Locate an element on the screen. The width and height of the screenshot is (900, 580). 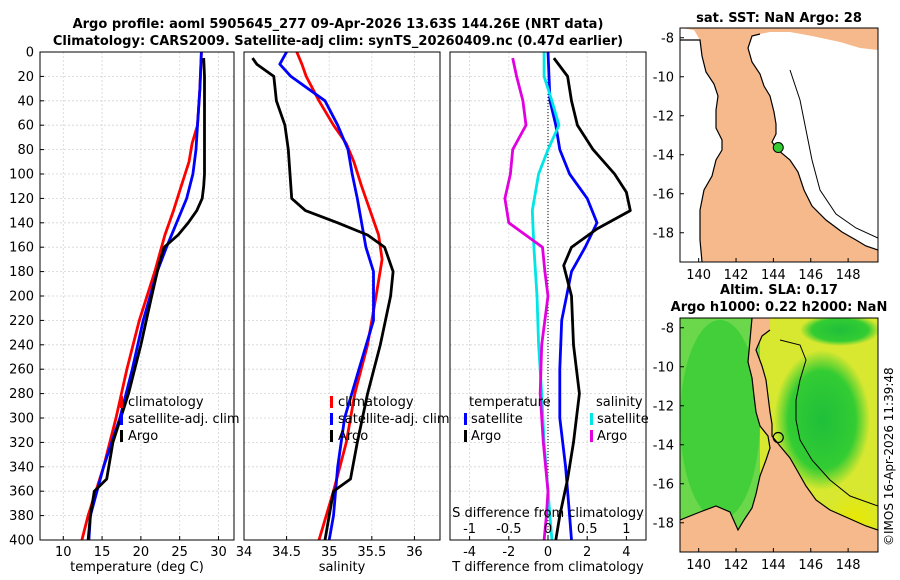
series-line-argo-t is located at coordinates (592, 298).